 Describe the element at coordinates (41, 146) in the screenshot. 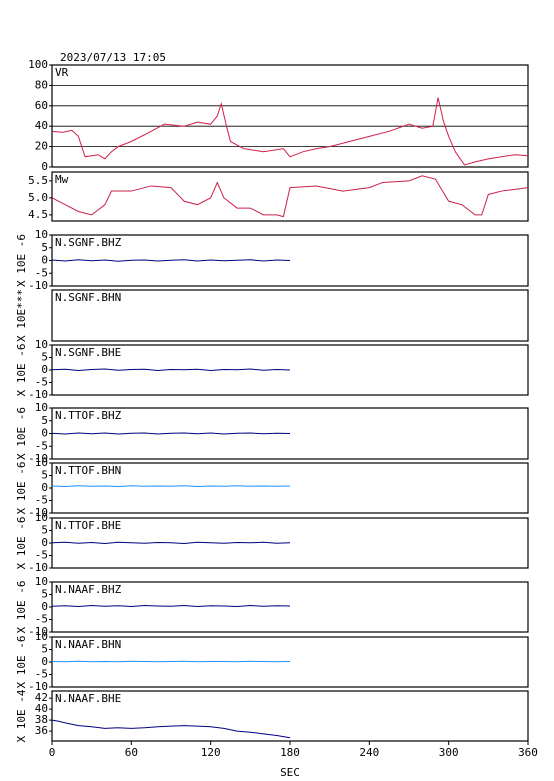

I see `y-tick-label: 20` at that location.